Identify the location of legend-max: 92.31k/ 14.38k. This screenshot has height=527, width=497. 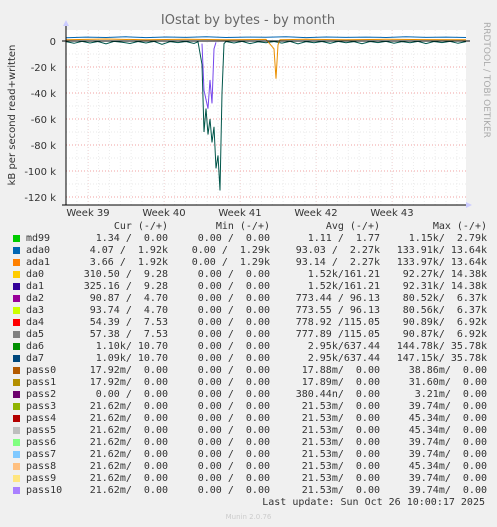
(444, 286).